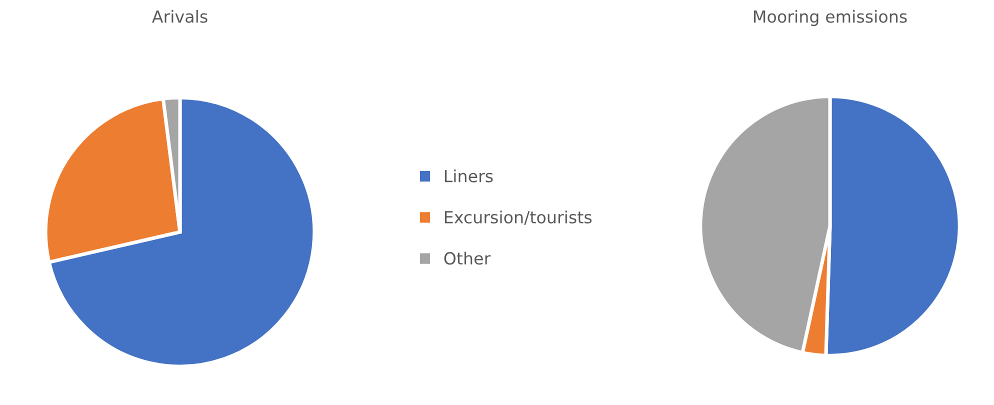  What do you see at coordinates (180, 16) in the screenshot?
I see `chart-title: Arivals` at bounding box center [180, 16].